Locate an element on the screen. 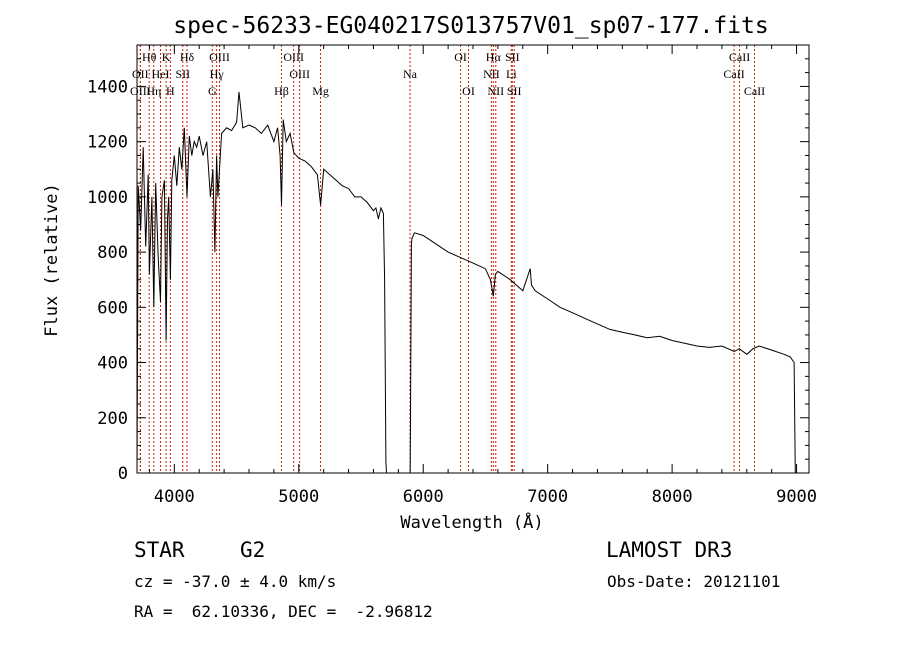 The width and height of the screenshot is (900, 649). marker-label: Hη is located at coordinates (153, 91).